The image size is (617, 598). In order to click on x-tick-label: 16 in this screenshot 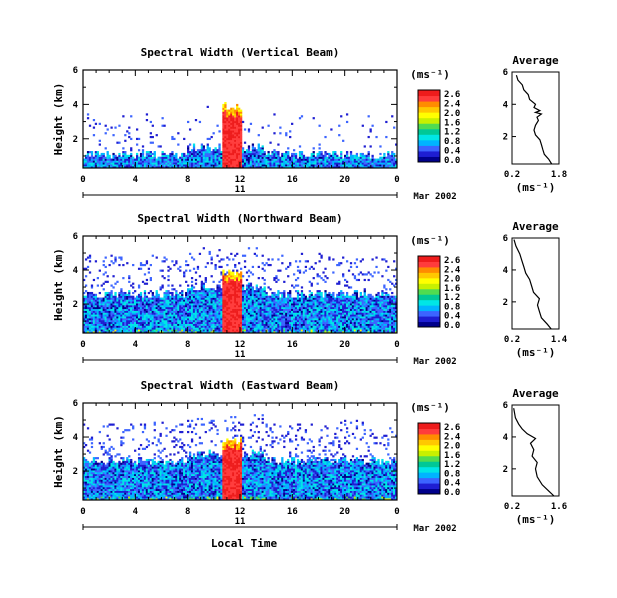, I will do `click(292, 180)`.